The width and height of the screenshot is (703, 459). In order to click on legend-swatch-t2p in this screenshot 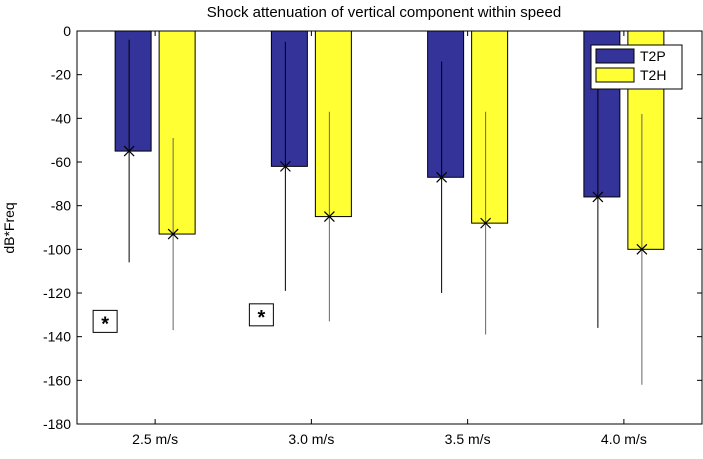, I will do `click(615, 56)`.